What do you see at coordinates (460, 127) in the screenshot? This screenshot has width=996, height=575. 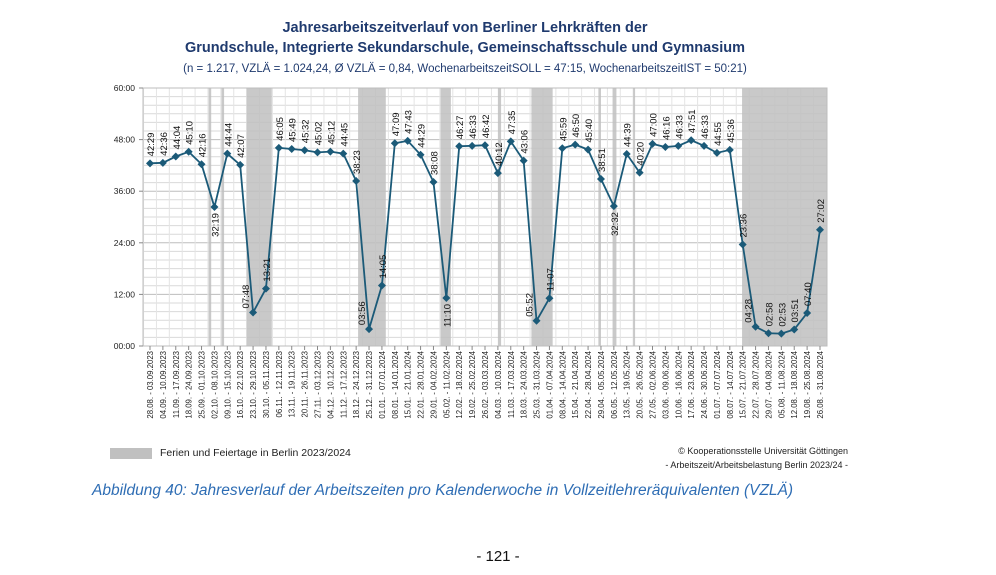 I see `data-label: 46:27` at bounding box center [460, 127].